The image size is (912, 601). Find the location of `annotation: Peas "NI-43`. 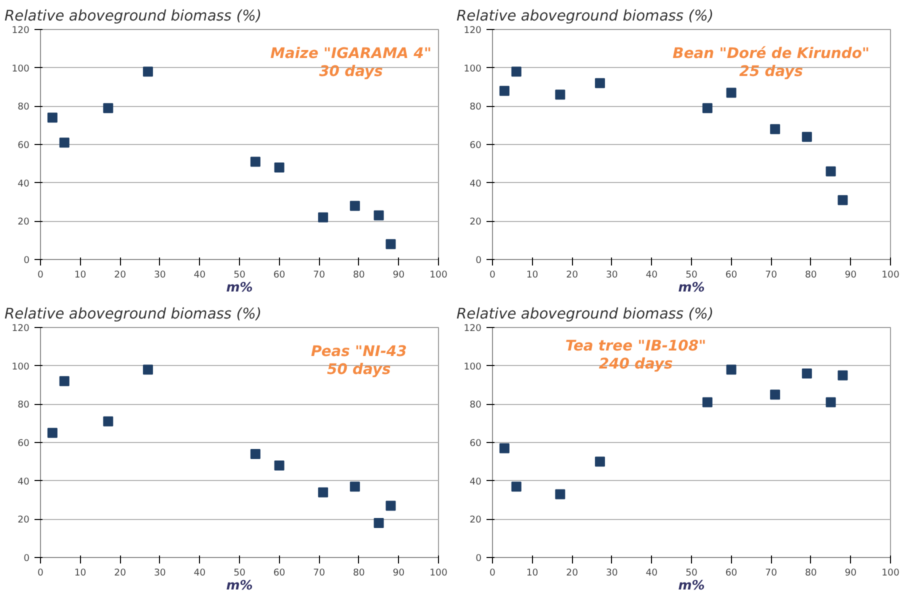

annotation: Peas "NI-43 is located at coordinates (358, 351).